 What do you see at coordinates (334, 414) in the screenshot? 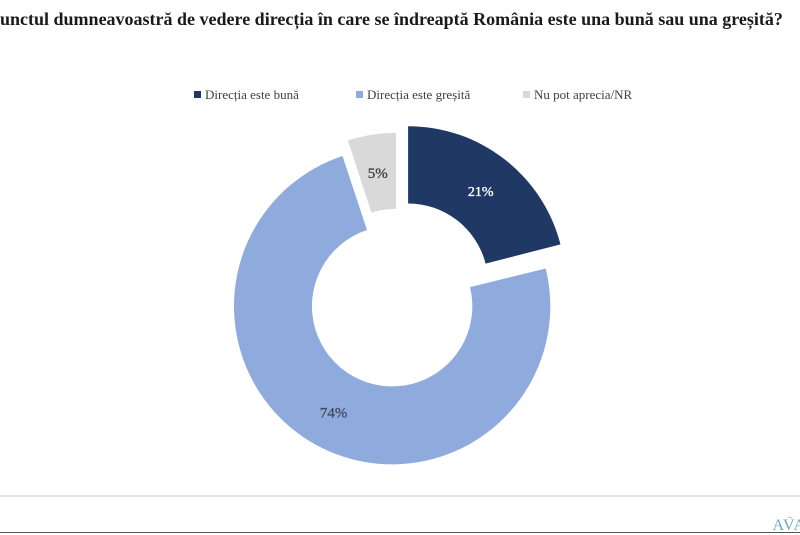
I see `svg-text: 74%` at bounding box center [334, 414].